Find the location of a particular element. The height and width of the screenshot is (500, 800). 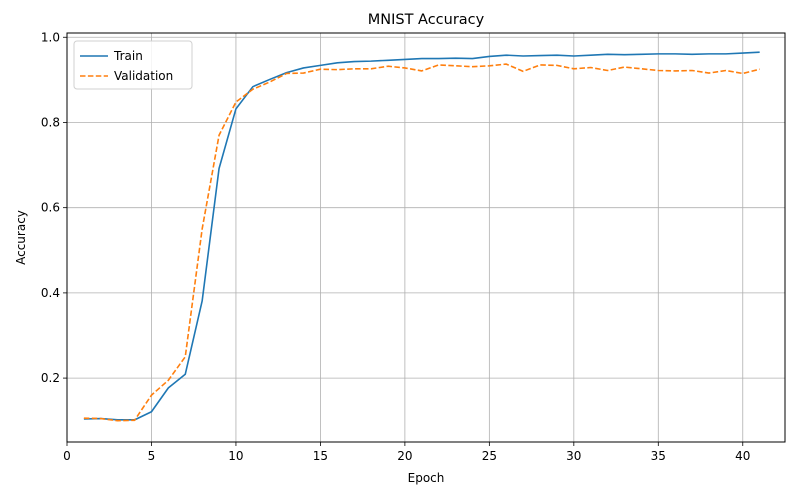

x-tick-label: 40 is located at coordinates (742, 456).